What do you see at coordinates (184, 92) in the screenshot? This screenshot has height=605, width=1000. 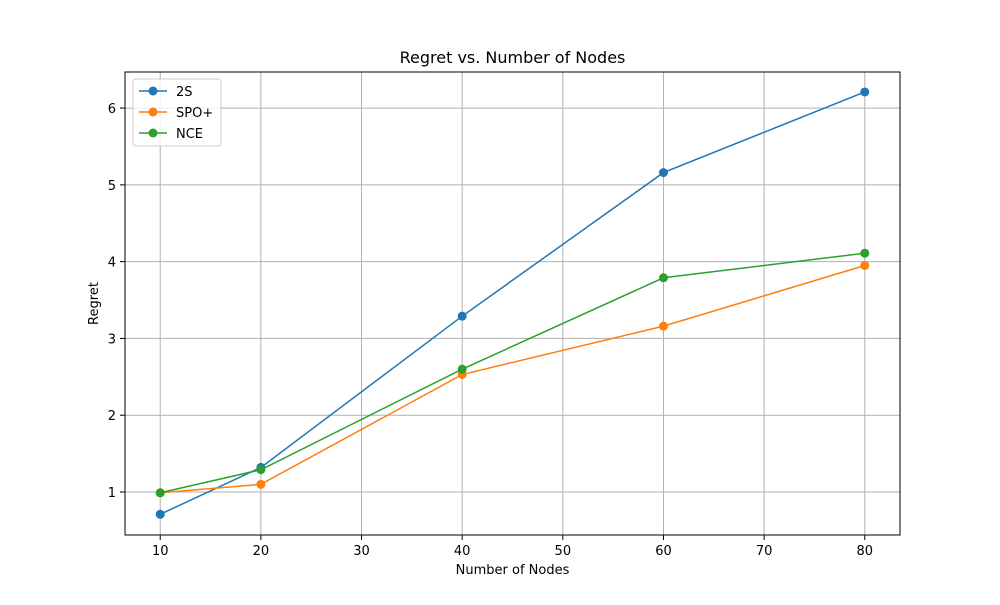 I see `legend-label-2s: 2S` at bounding box center [184, 92].